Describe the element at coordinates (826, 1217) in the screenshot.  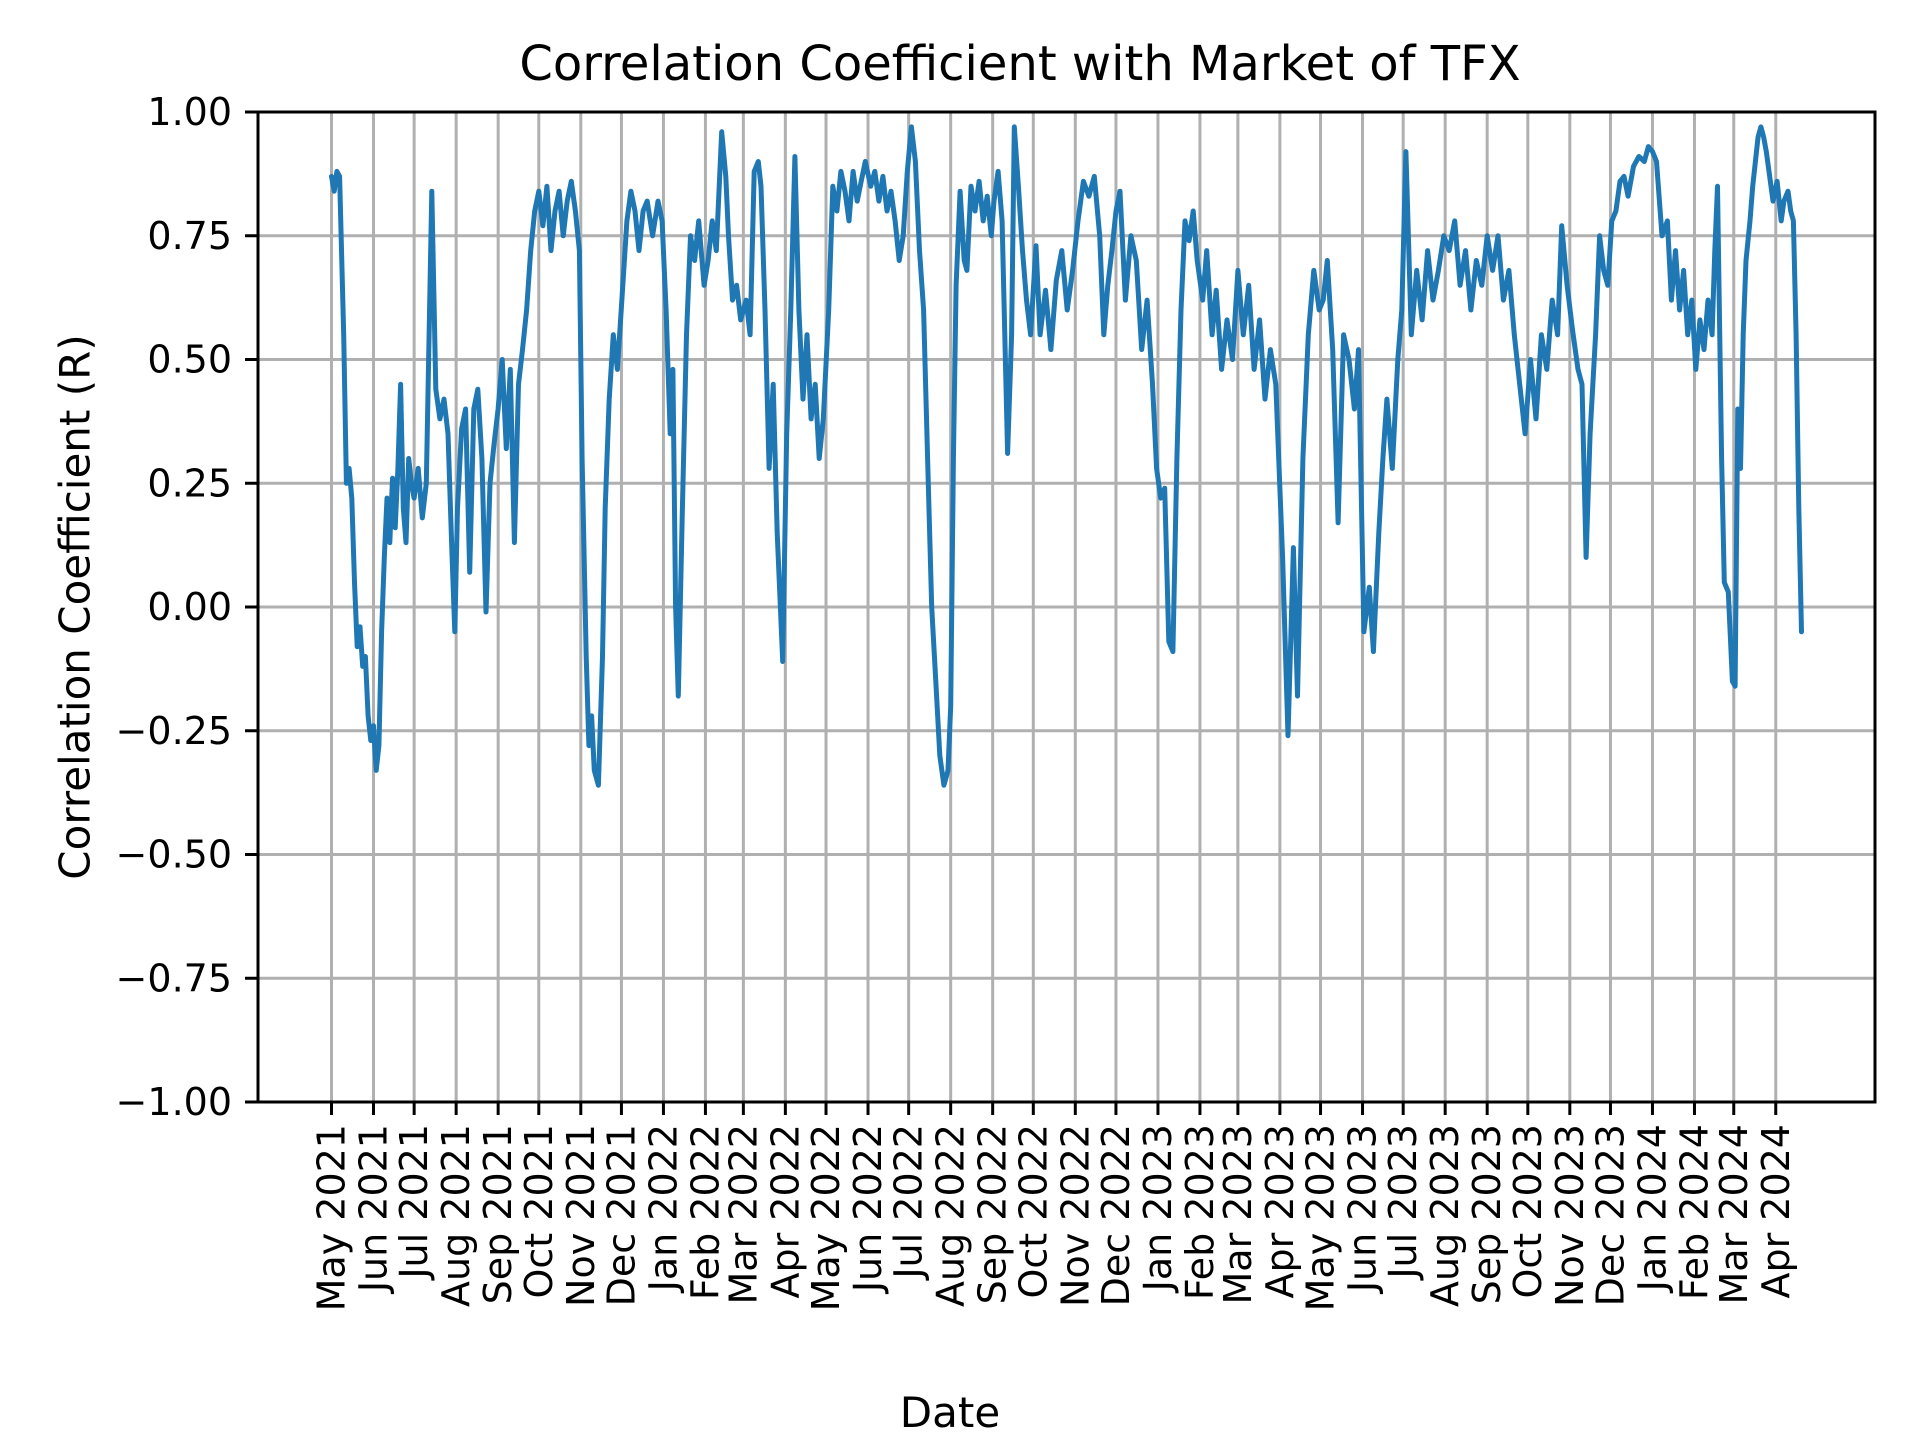
I see `x-tick-label: May 2022` at that location.